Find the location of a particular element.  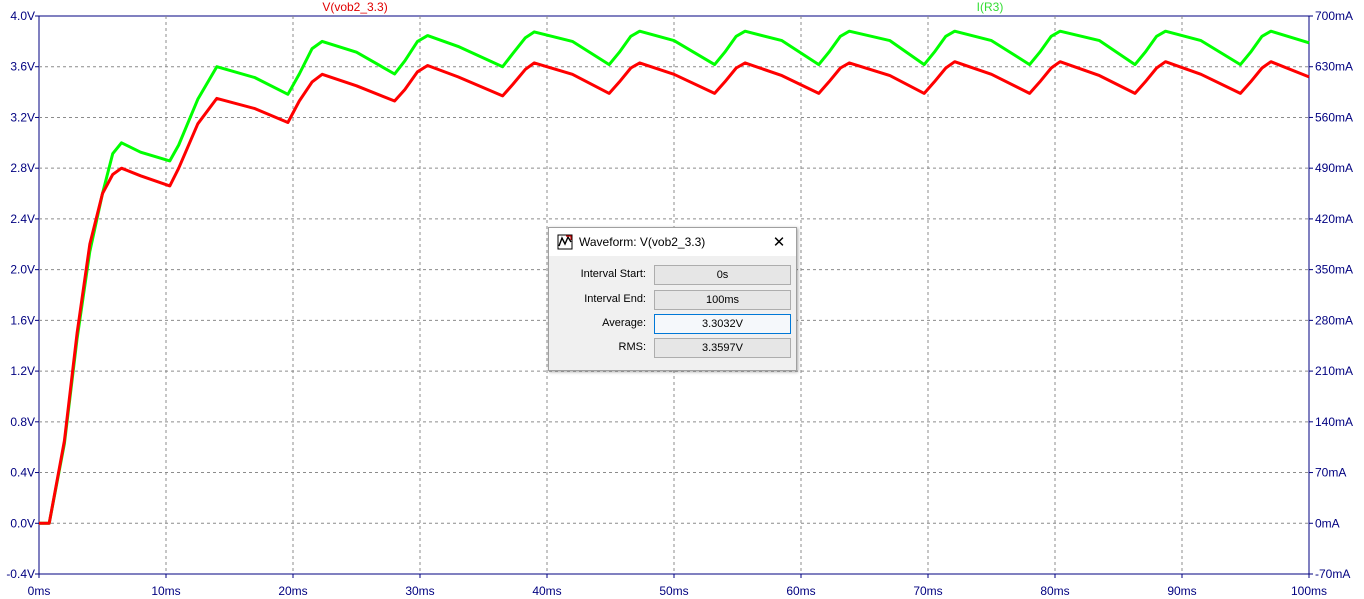

x-tick-label: 20ms is located at coordinates (292, 591).